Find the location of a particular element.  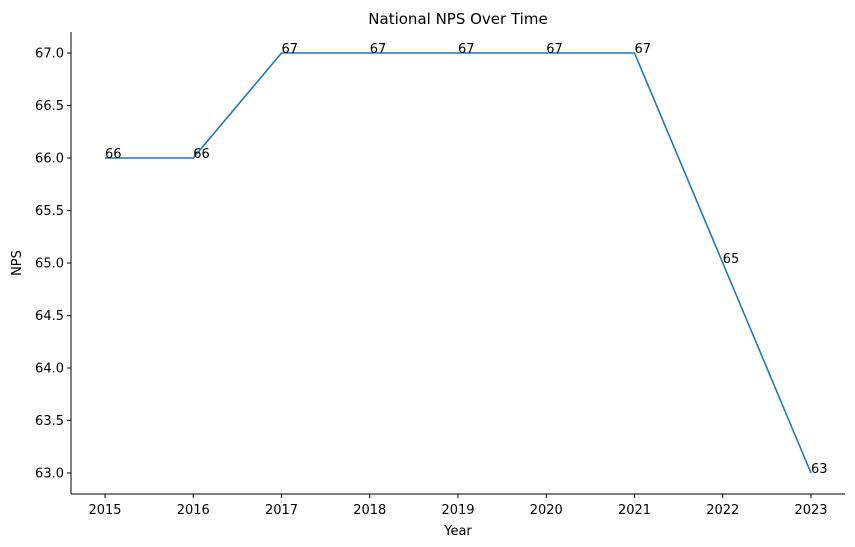

x-tick-label: 2020 is located at coordinates (546, 510).